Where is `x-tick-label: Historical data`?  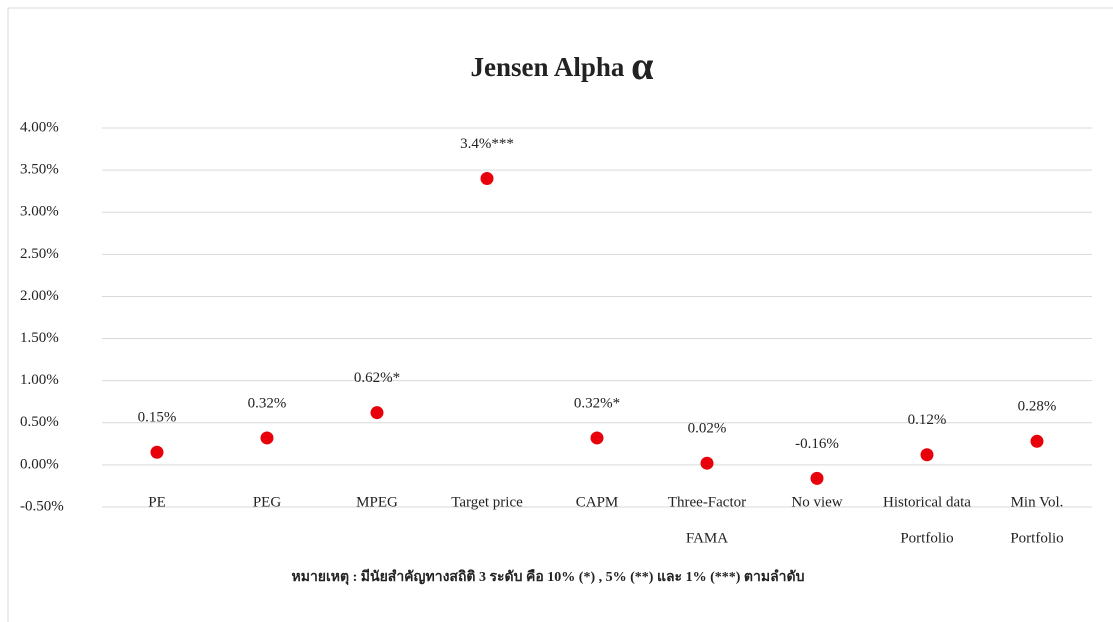
x-tick-label: Historical data is located at coordinates (927, 502).